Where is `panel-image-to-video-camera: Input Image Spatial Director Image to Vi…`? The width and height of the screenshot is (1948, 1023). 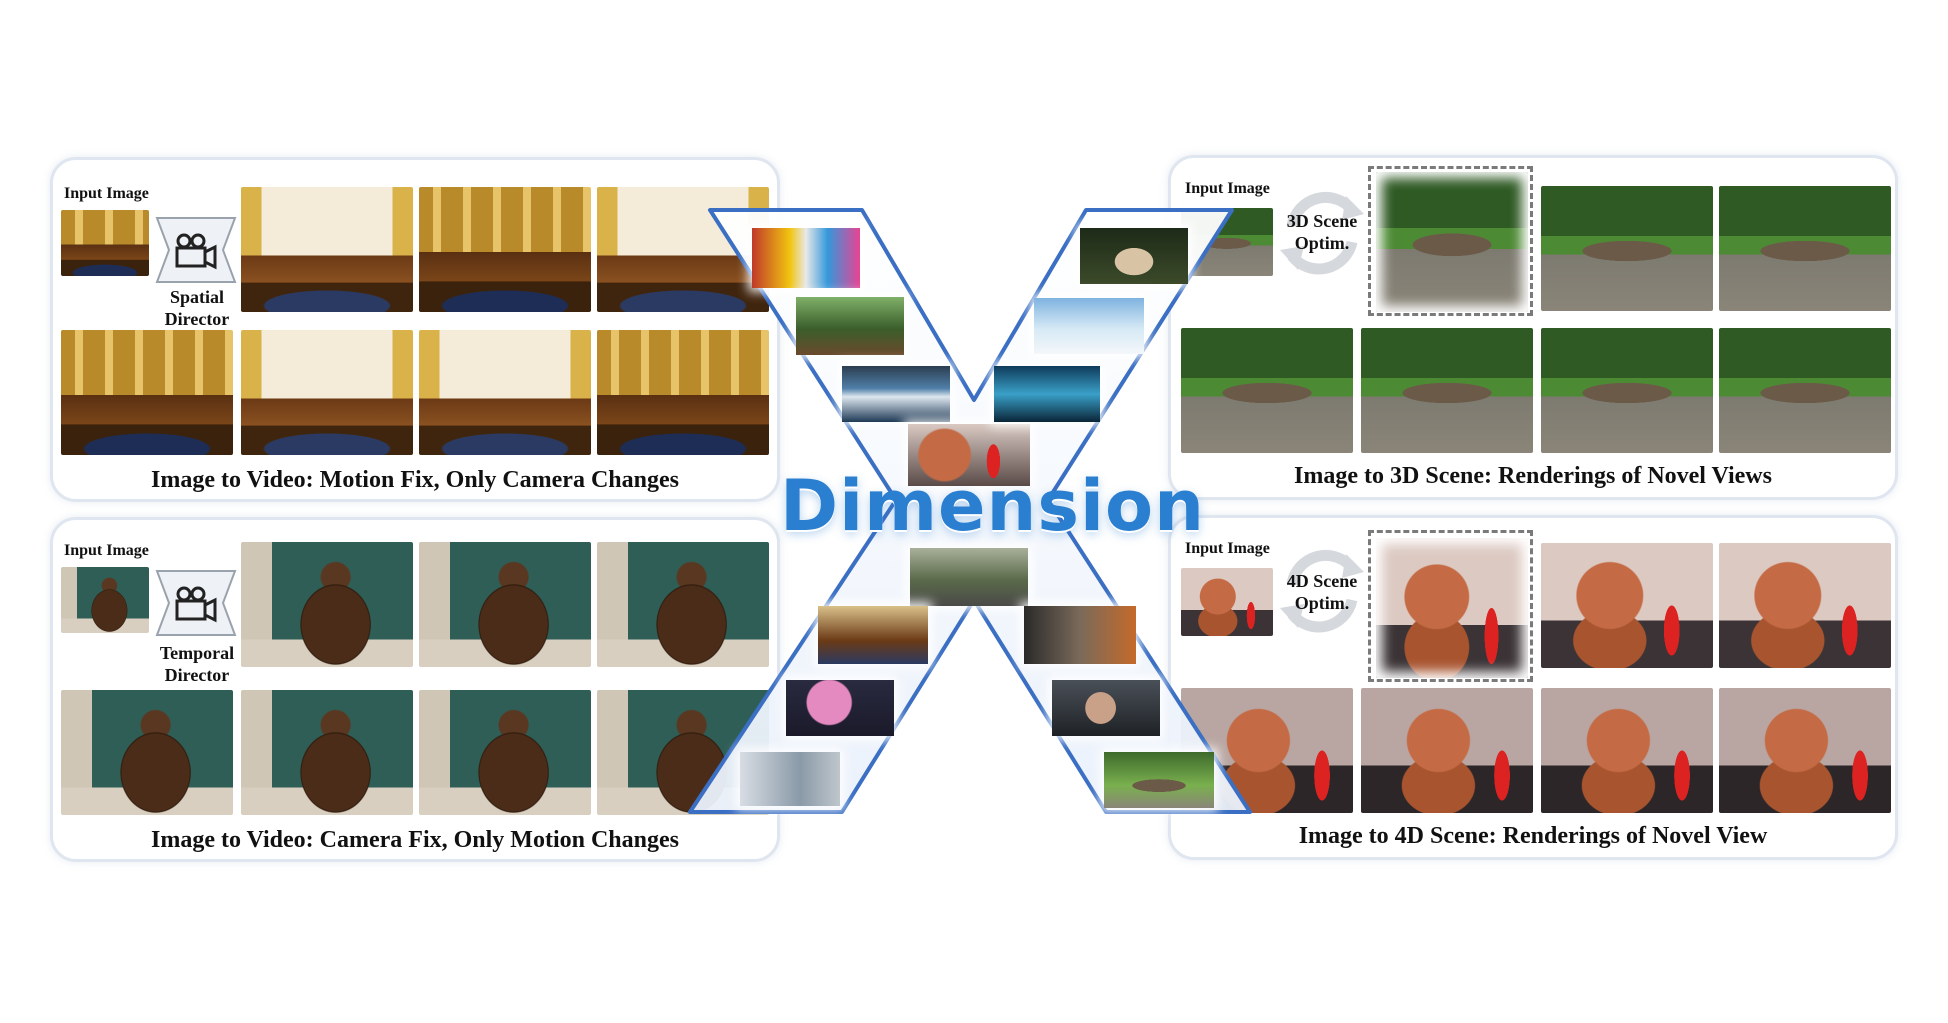
panel-image-to-video-camera: Input Image Spatial Director Image to Vi… is located at coordinates (415, 329).